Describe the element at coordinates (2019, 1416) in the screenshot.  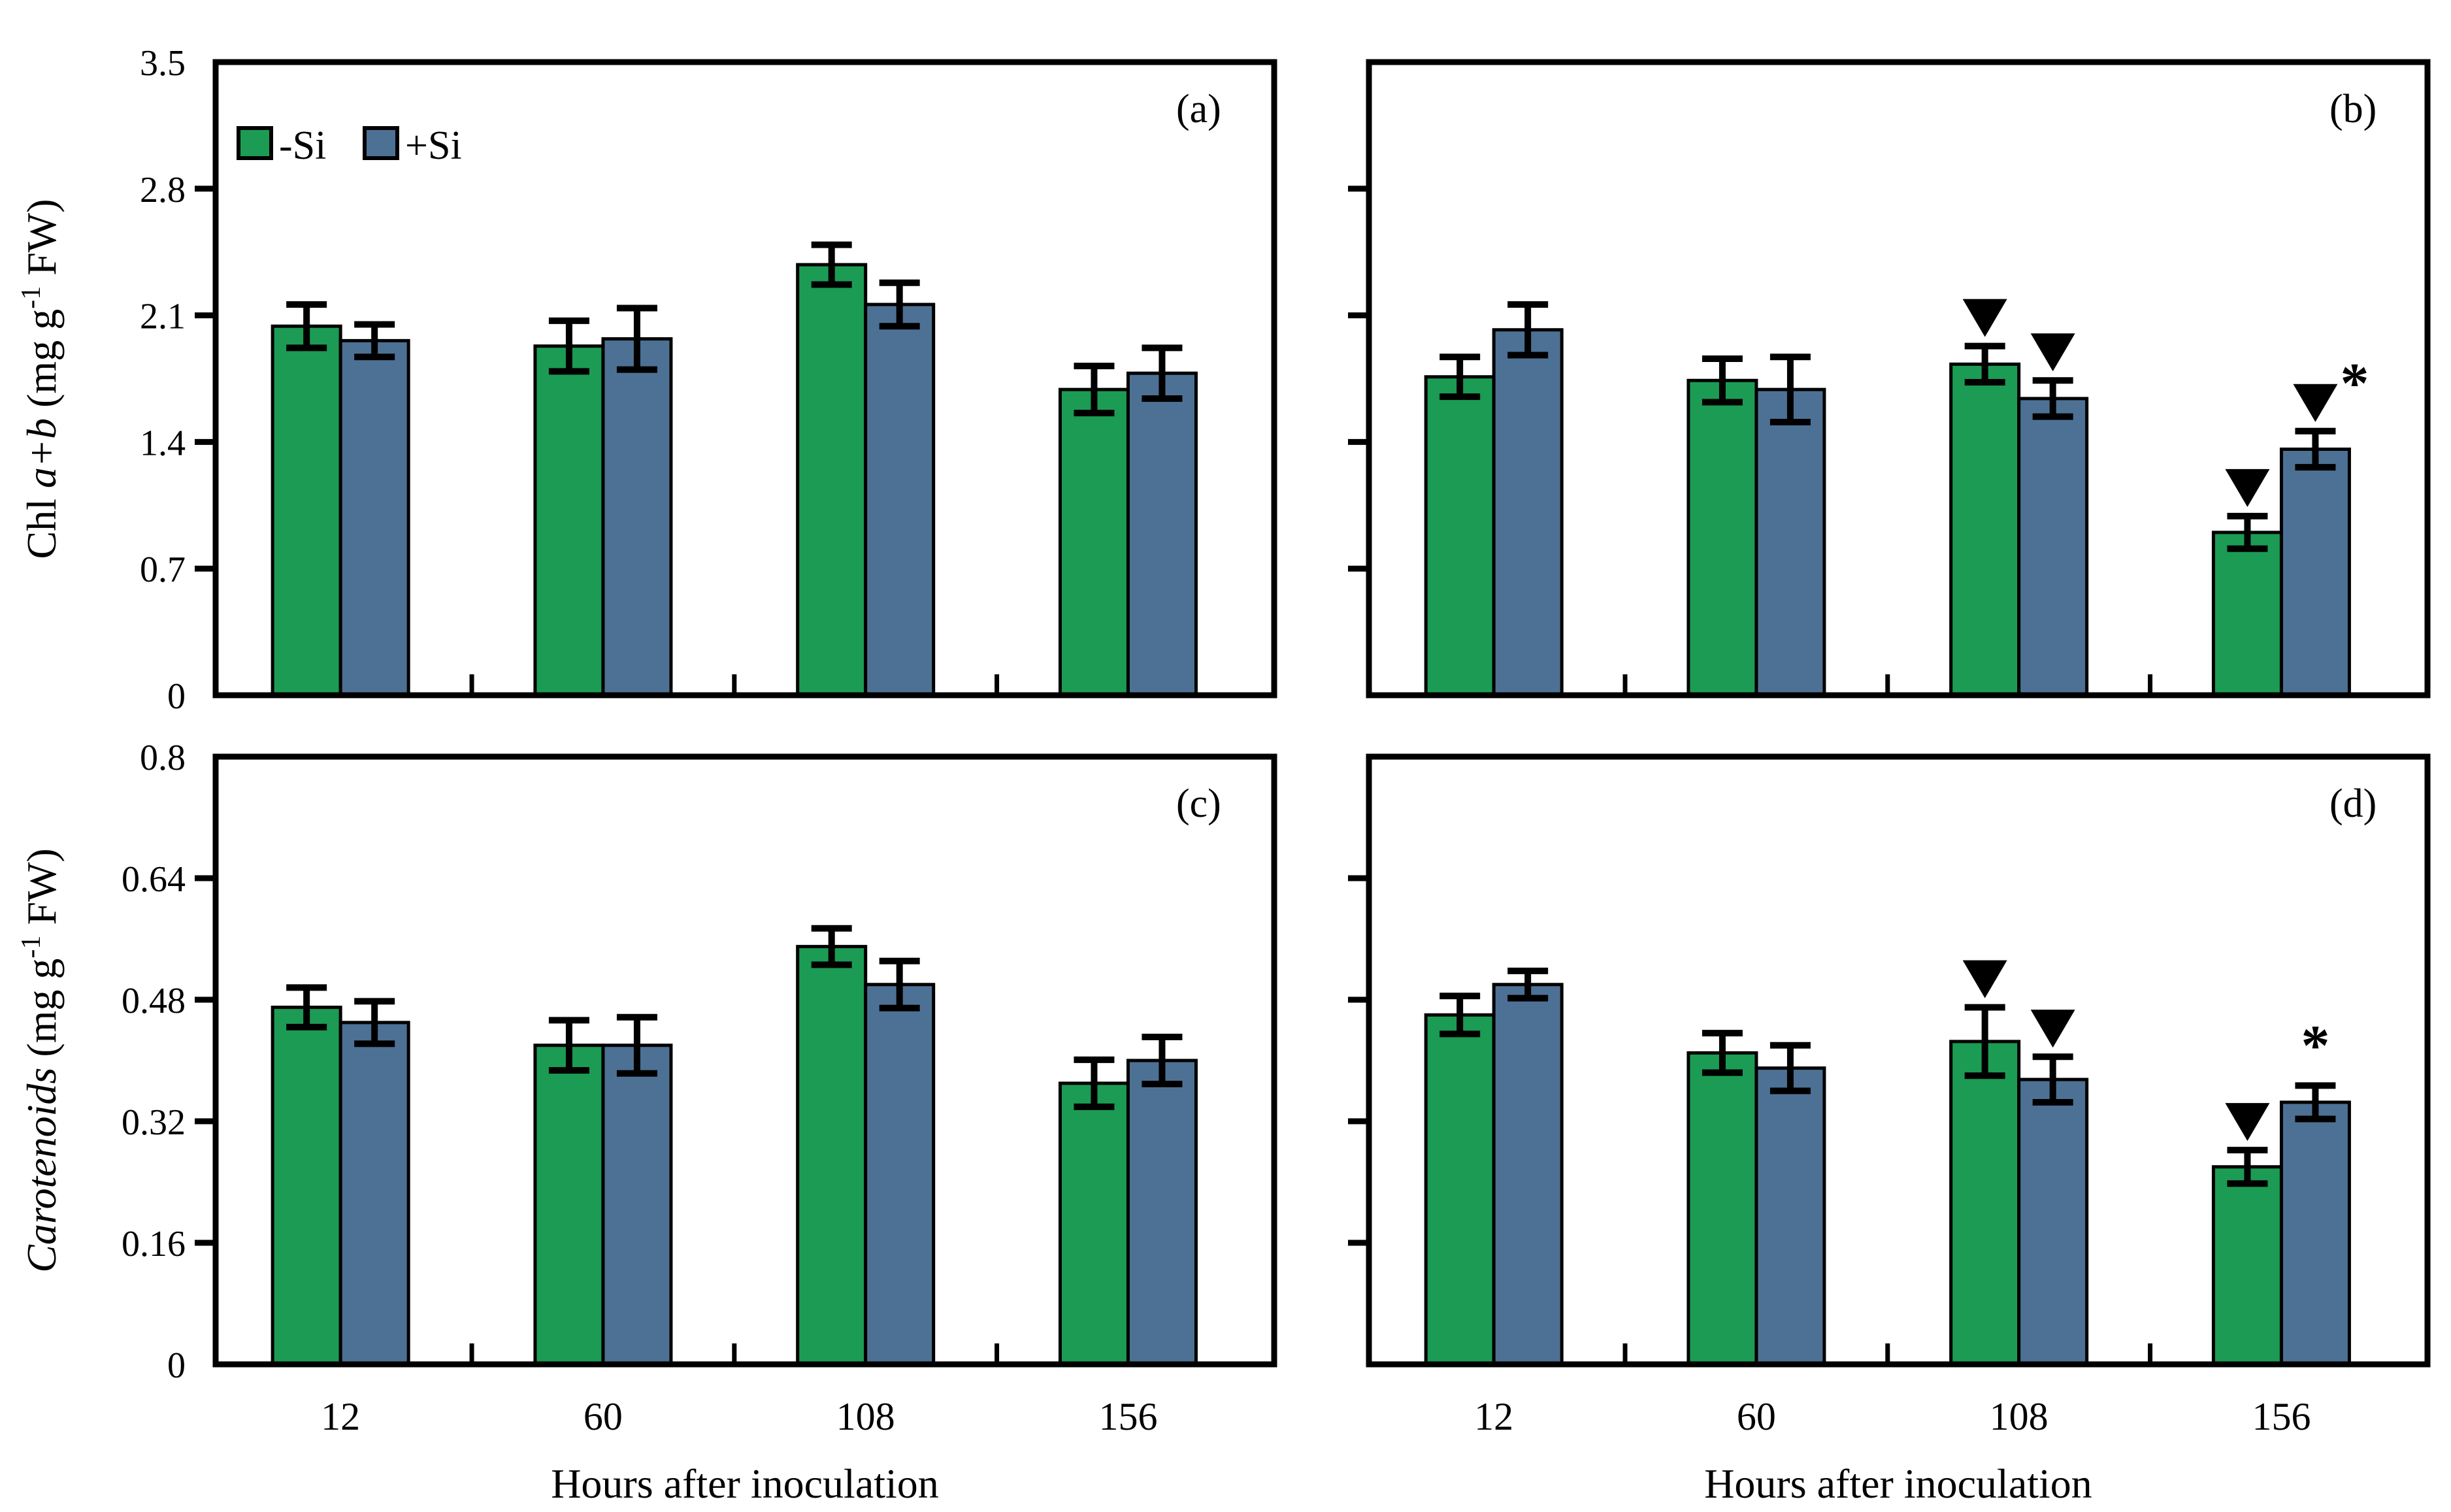
I see `xticklabel-d-108: 108` at that location.